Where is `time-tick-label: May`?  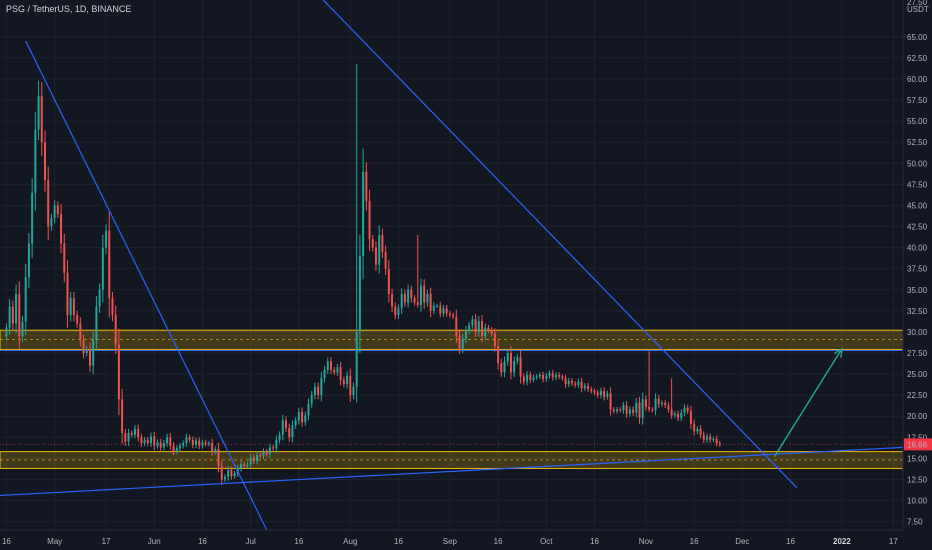 time-tick-label: May is located at coordinates (54, 541).